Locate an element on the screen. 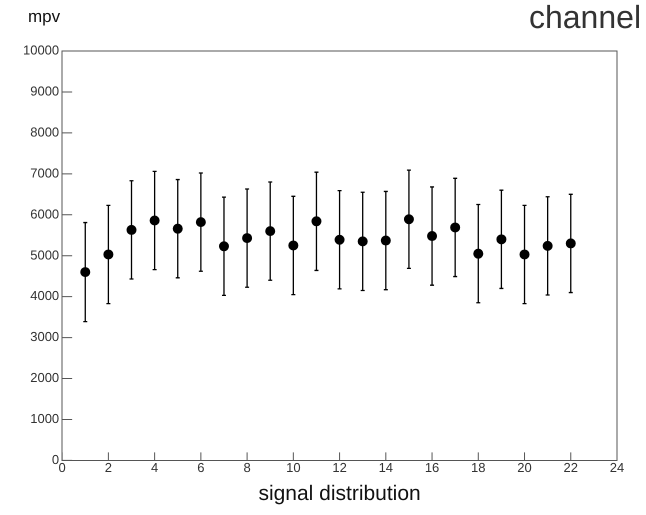  x-tick-label: 22 is located at coordinates (571, 467).